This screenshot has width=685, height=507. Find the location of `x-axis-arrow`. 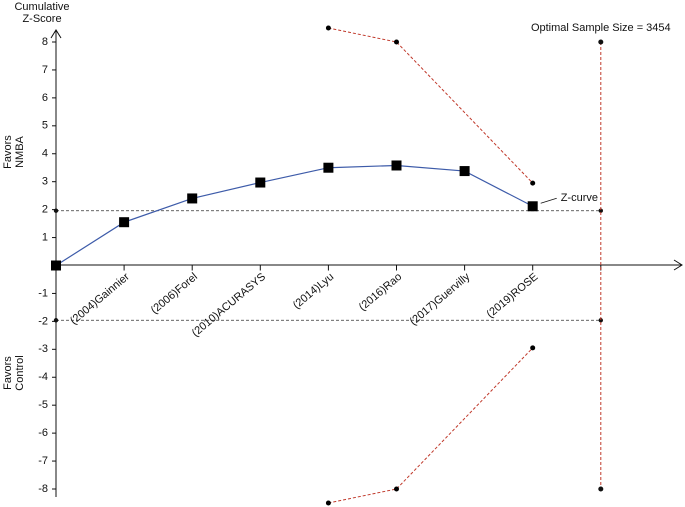

x-axis-arrow is located at coordinates (678, 265).